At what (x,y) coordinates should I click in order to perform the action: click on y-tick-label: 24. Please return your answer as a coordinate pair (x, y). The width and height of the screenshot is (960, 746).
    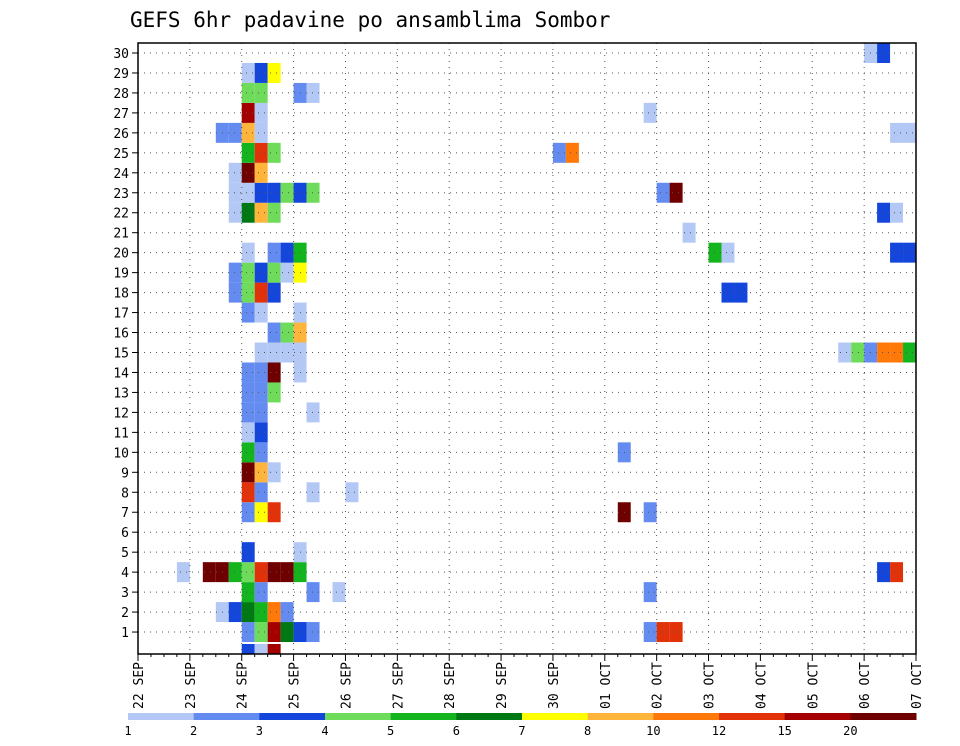
    Looking at the image, I should click on (121, 174).